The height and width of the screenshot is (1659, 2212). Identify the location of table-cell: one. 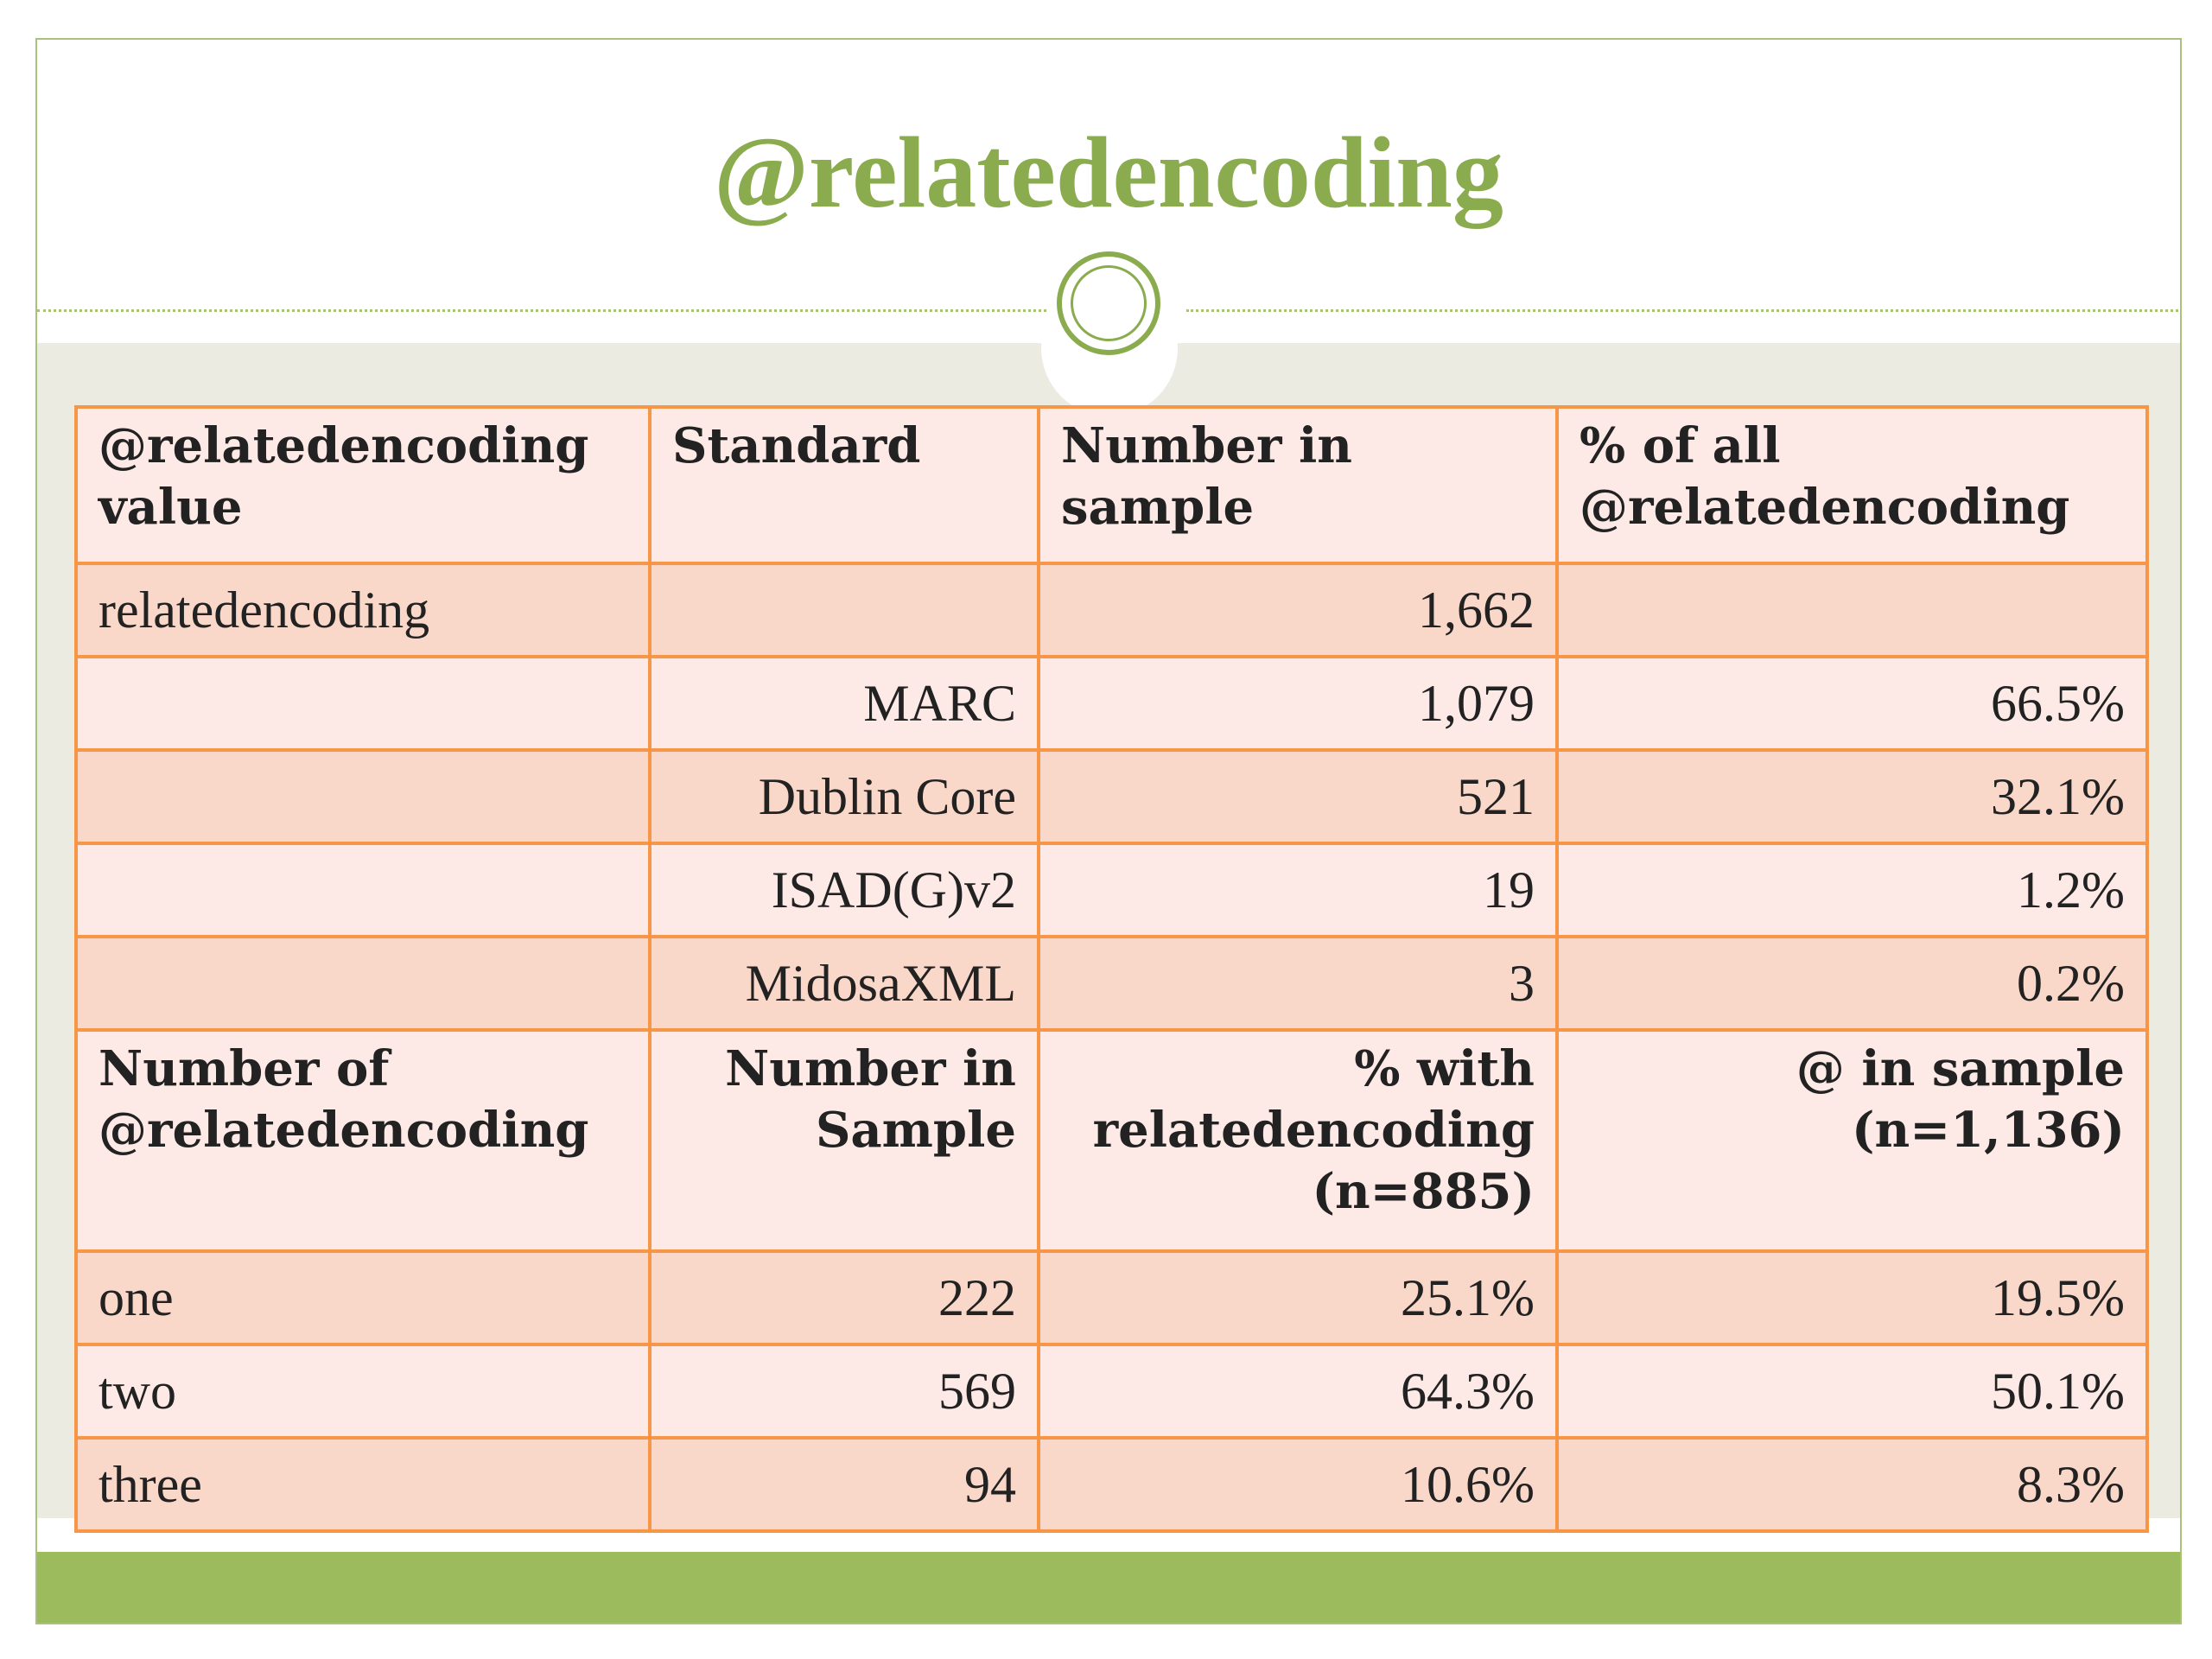
(363, 1297).